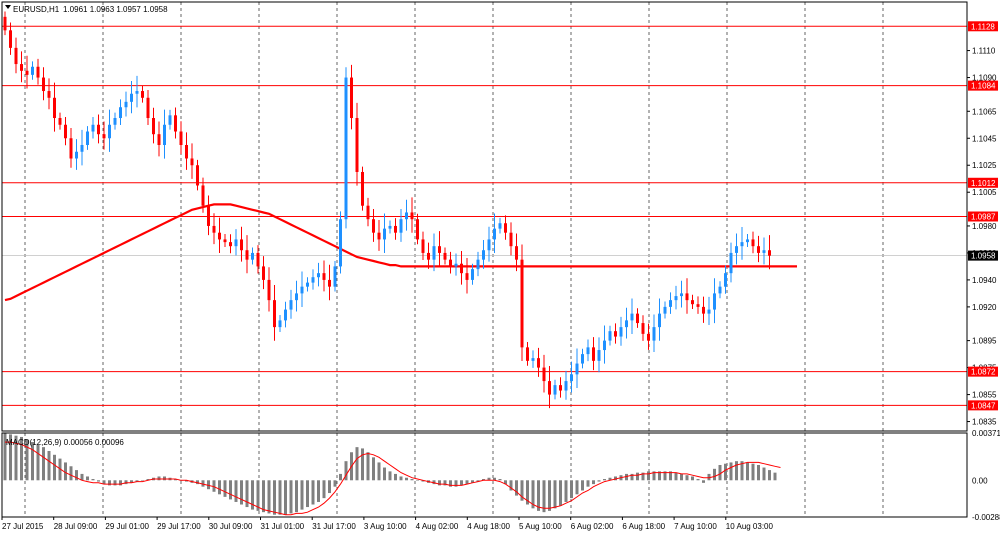 The image size is (1000, 533). Describe the element at coordinates (36, 9) in the screenshot. I see `symbol-label: EURUSD,H1` at that location.